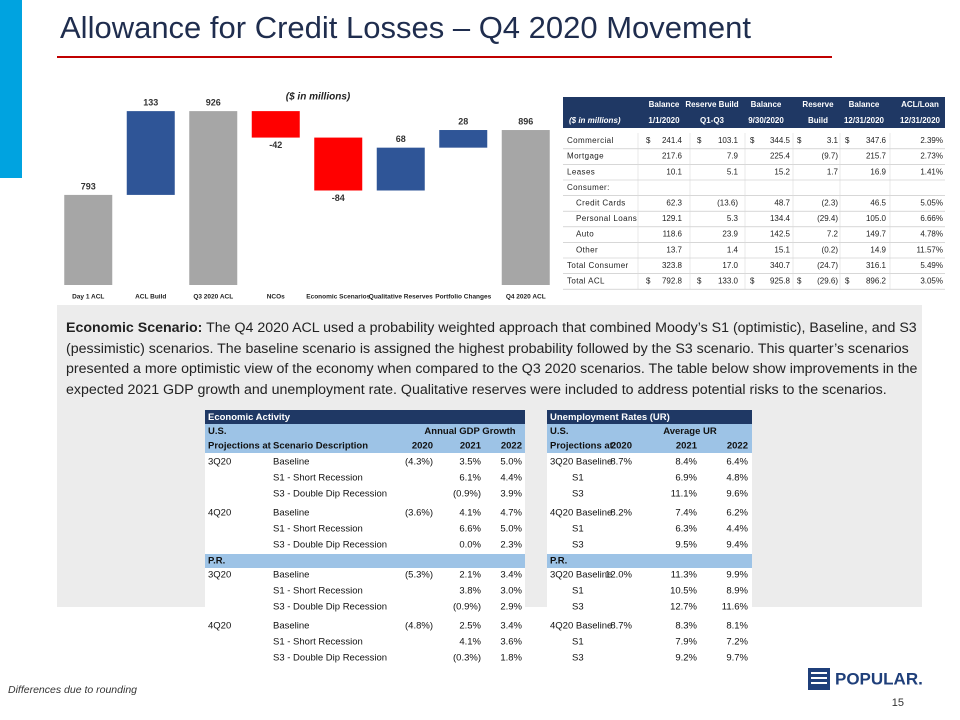 This screenshot has width=960, height=720. Describe the element at coordinates (833, 140) in the screenshot. I see `table-cell: 3.1` at that location.